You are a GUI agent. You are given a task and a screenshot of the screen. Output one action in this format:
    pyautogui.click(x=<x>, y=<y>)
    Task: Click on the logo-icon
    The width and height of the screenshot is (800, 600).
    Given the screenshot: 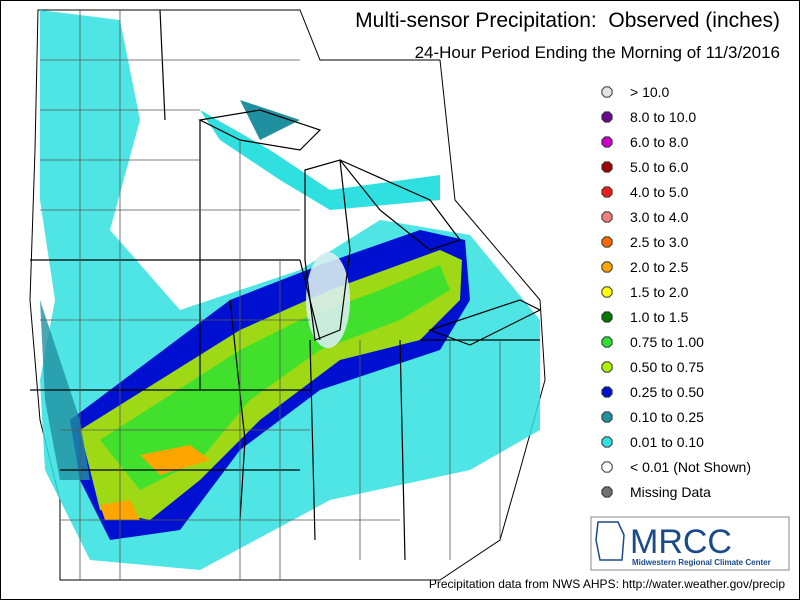 What is the action you would take?
    pyautogui.click(x=610, y=541)
    